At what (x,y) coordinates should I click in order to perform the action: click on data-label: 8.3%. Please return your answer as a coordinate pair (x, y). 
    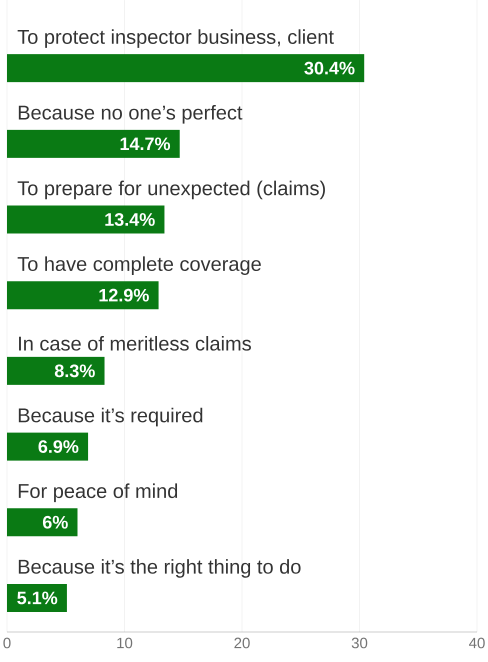
    Looking at the image, I should click on (74, 371).